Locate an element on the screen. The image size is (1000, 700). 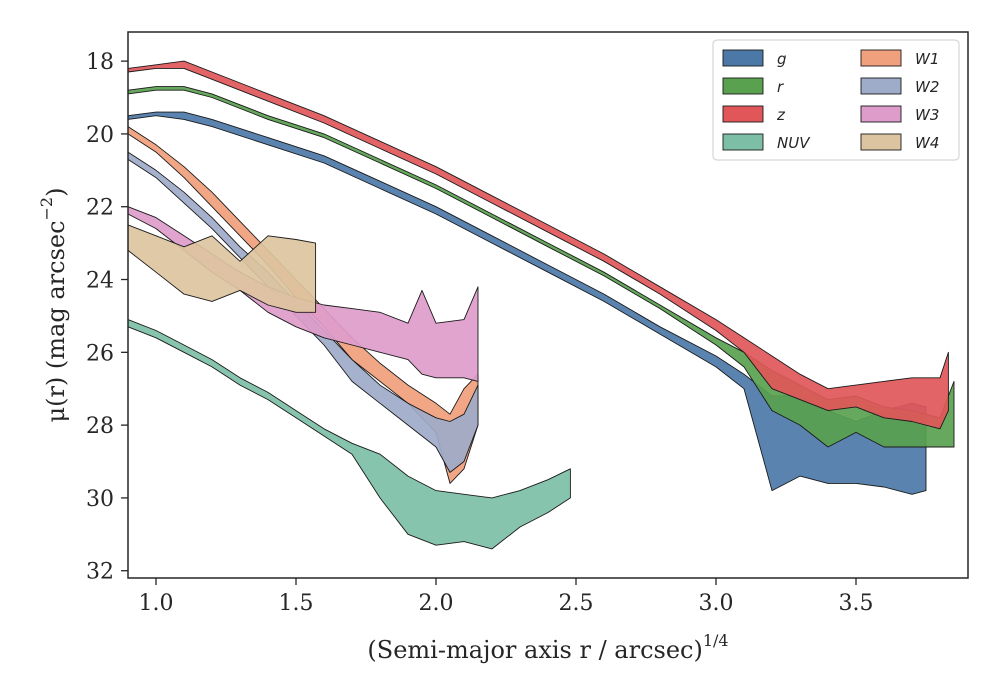
legend-label-w3: W3 is located at coordinates (927, 115).